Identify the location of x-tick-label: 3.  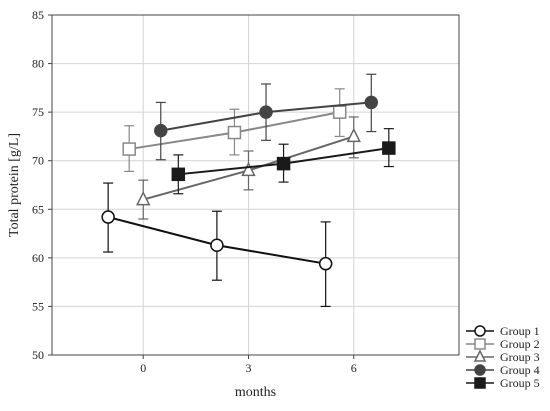
(248, 368).